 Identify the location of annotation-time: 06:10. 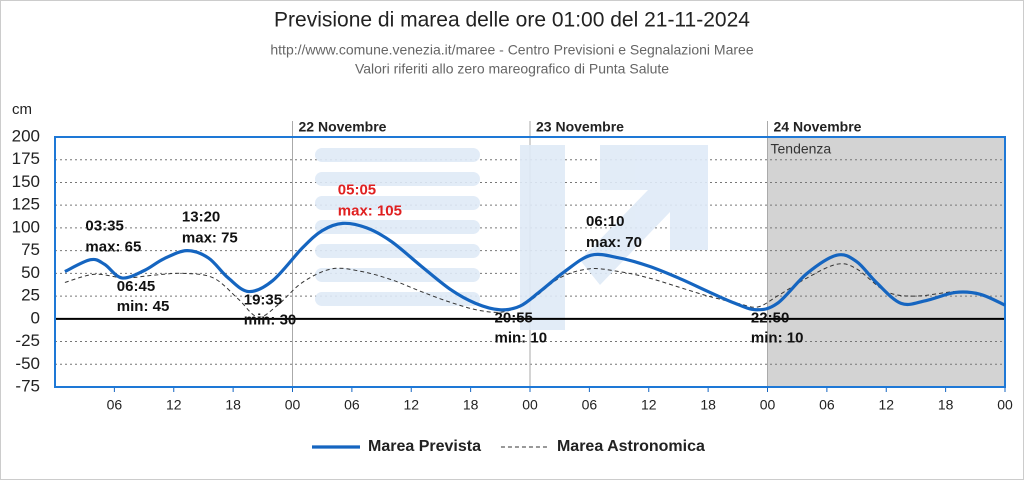
(605, 221).